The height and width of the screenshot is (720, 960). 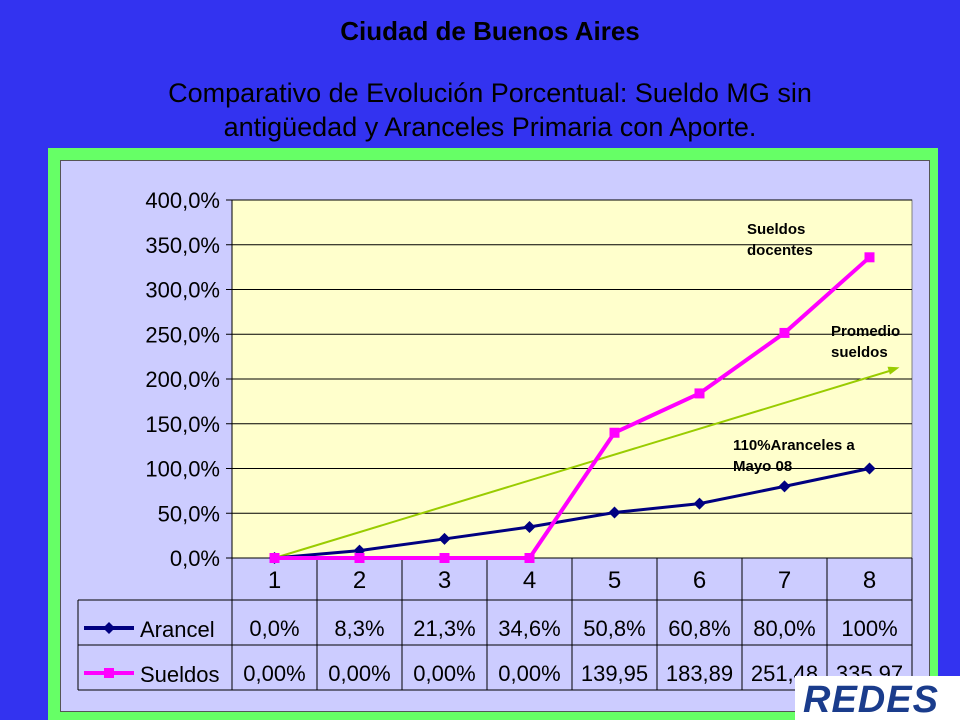 I want to click on trendline-arrowhead, so click(x=893, y=370).